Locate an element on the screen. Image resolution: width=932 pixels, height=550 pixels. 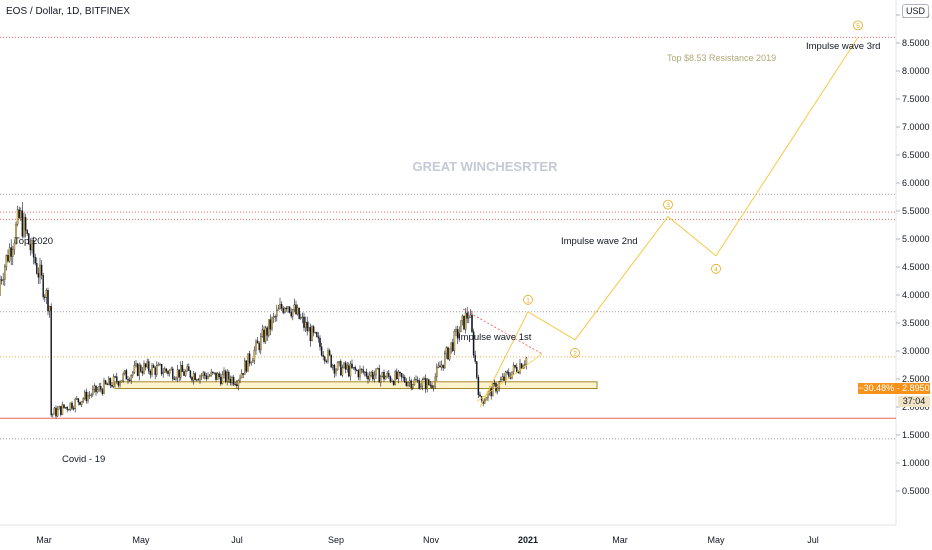
annotation-top-2020: Top 2020 is located at coordinates (33, 241).